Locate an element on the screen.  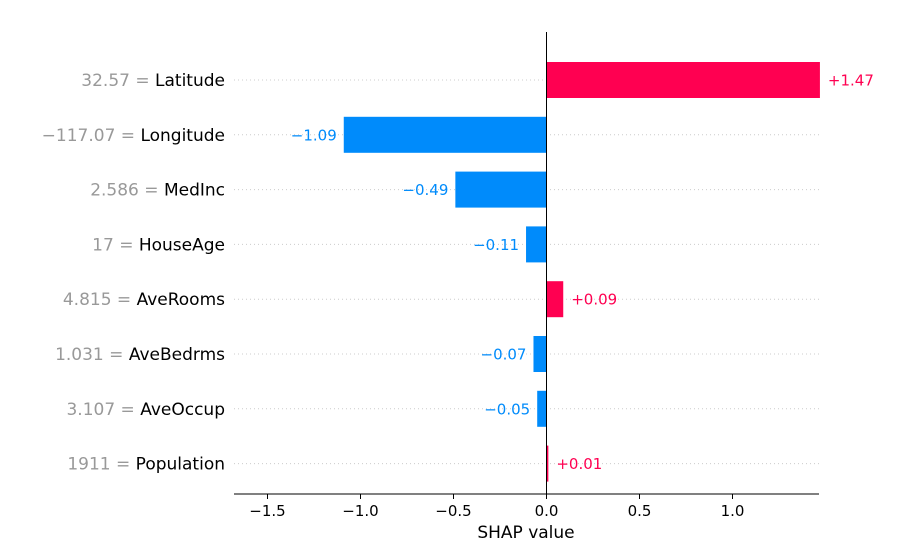
bar-avebedrms is located at coordinates (540, 354).